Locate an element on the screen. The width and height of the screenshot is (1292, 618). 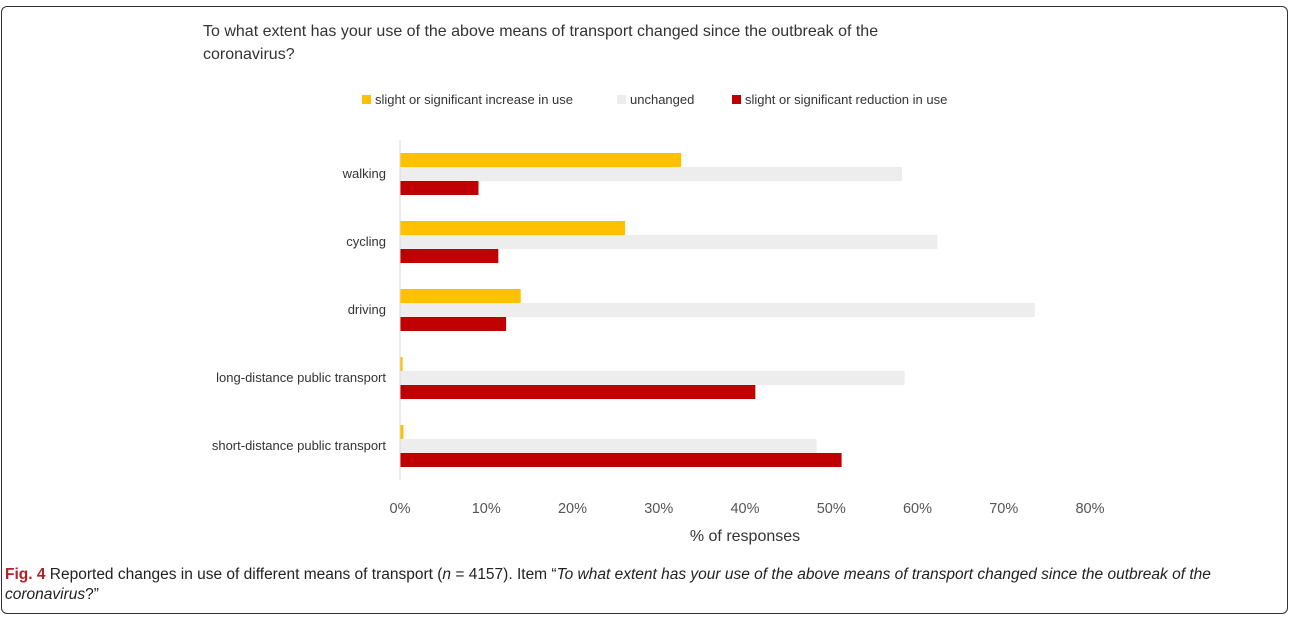
x-tick-labels: 0% 10% 20% 30% 40% 50% 60% 70% 80% is located at coordinates (747, 509).